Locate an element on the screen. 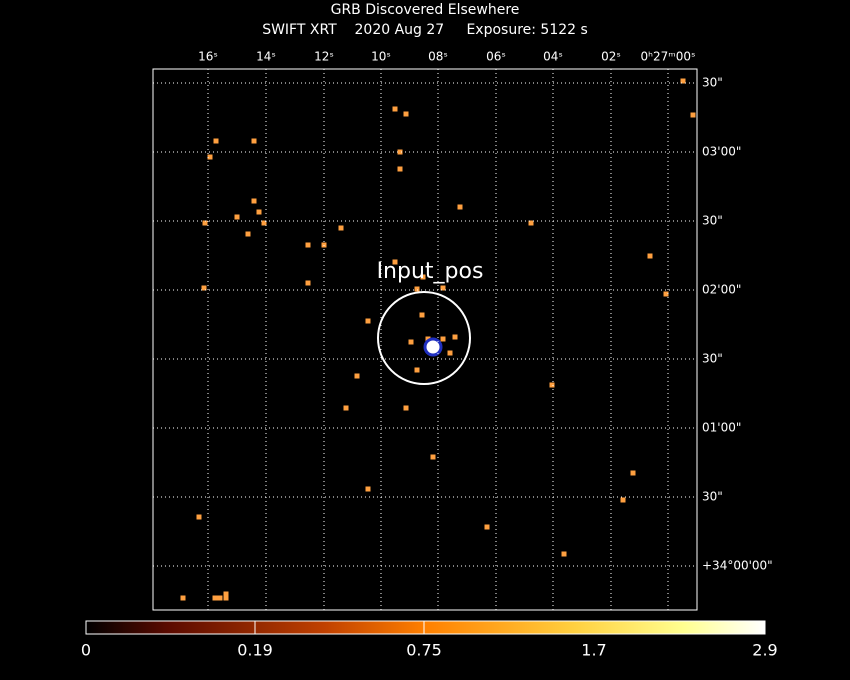 The height and width of the screenshot is (680, 850). source-core is located at coordinates (433, 347).